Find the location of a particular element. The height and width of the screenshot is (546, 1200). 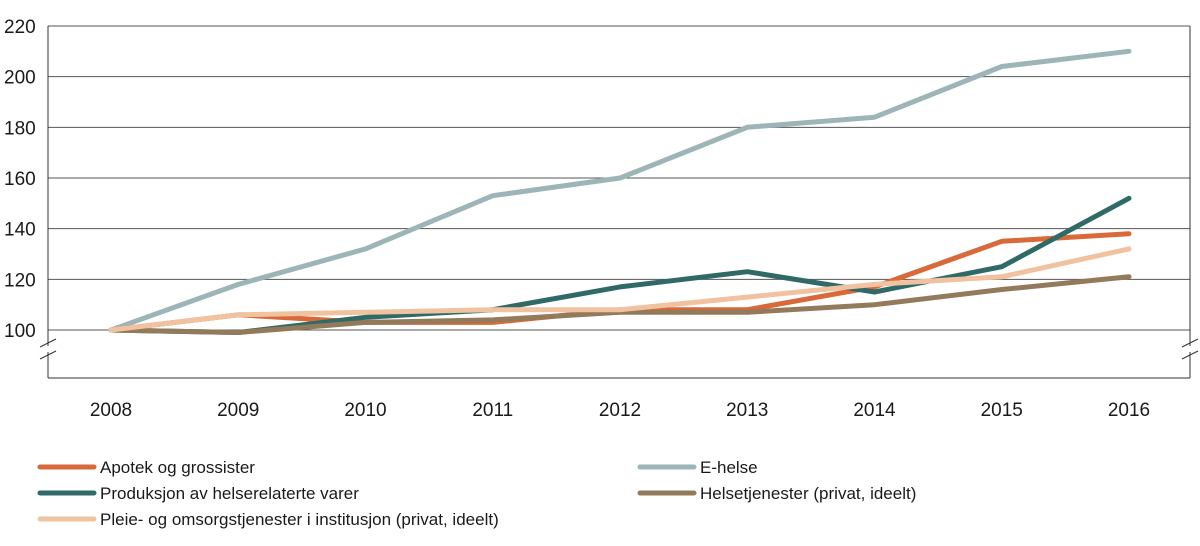

legend-label: Helsetjenester (privat, ideelt) is located at coordinates (808, 493).